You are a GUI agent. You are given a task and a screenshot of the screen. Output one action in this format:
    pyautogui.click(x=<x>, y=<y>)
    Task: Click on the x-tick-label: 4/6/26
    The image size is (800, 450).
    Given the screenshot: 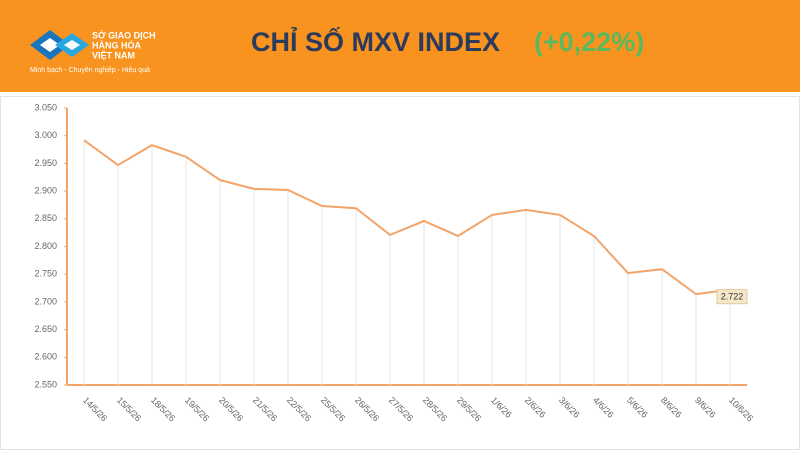 What is the action you would take?
    pyautogui.click(x=603, y=407)
    